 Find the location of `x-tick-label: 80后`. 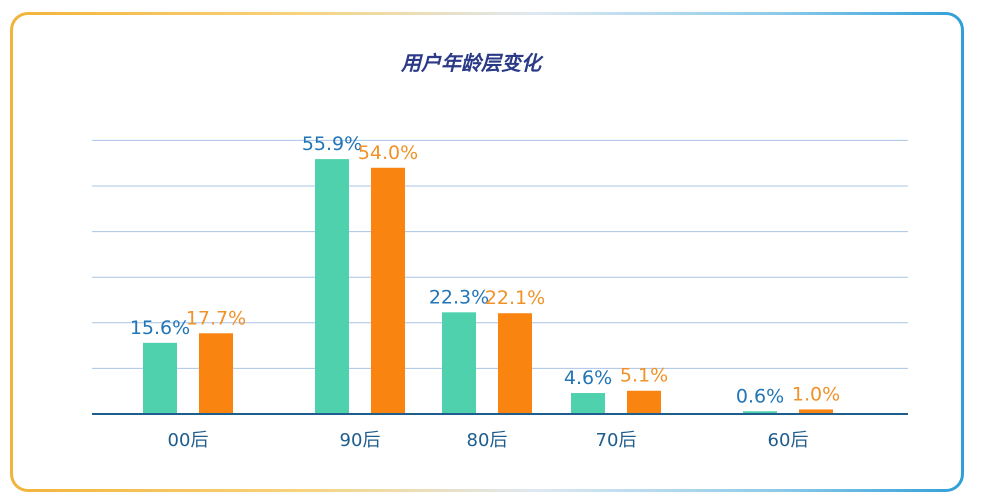

x-tick-label: 80后 is located at coordinates (487, 440).